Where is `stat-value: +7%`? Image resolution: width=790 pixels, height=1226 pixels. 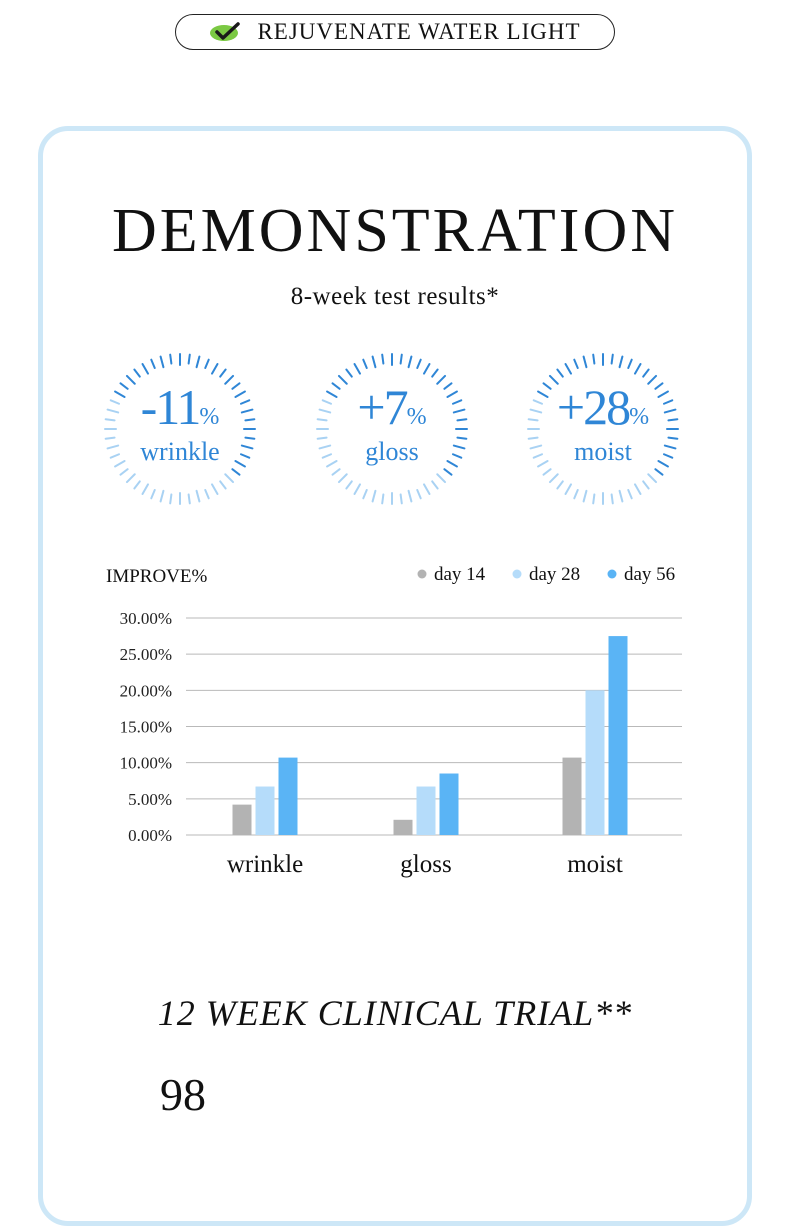
stat-value: +7% is located at coordinates (392, 407).